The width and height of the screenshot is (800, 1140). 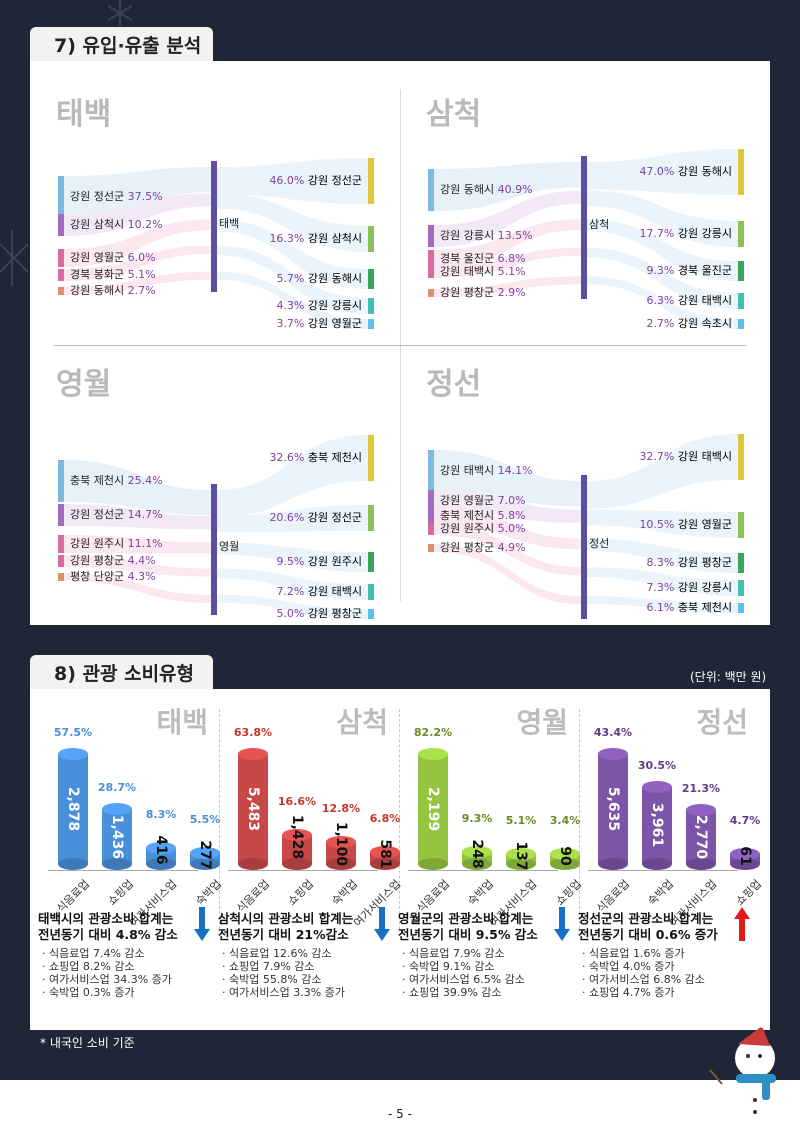 I want to click on flow-diagram, so click(x=586, y=526).